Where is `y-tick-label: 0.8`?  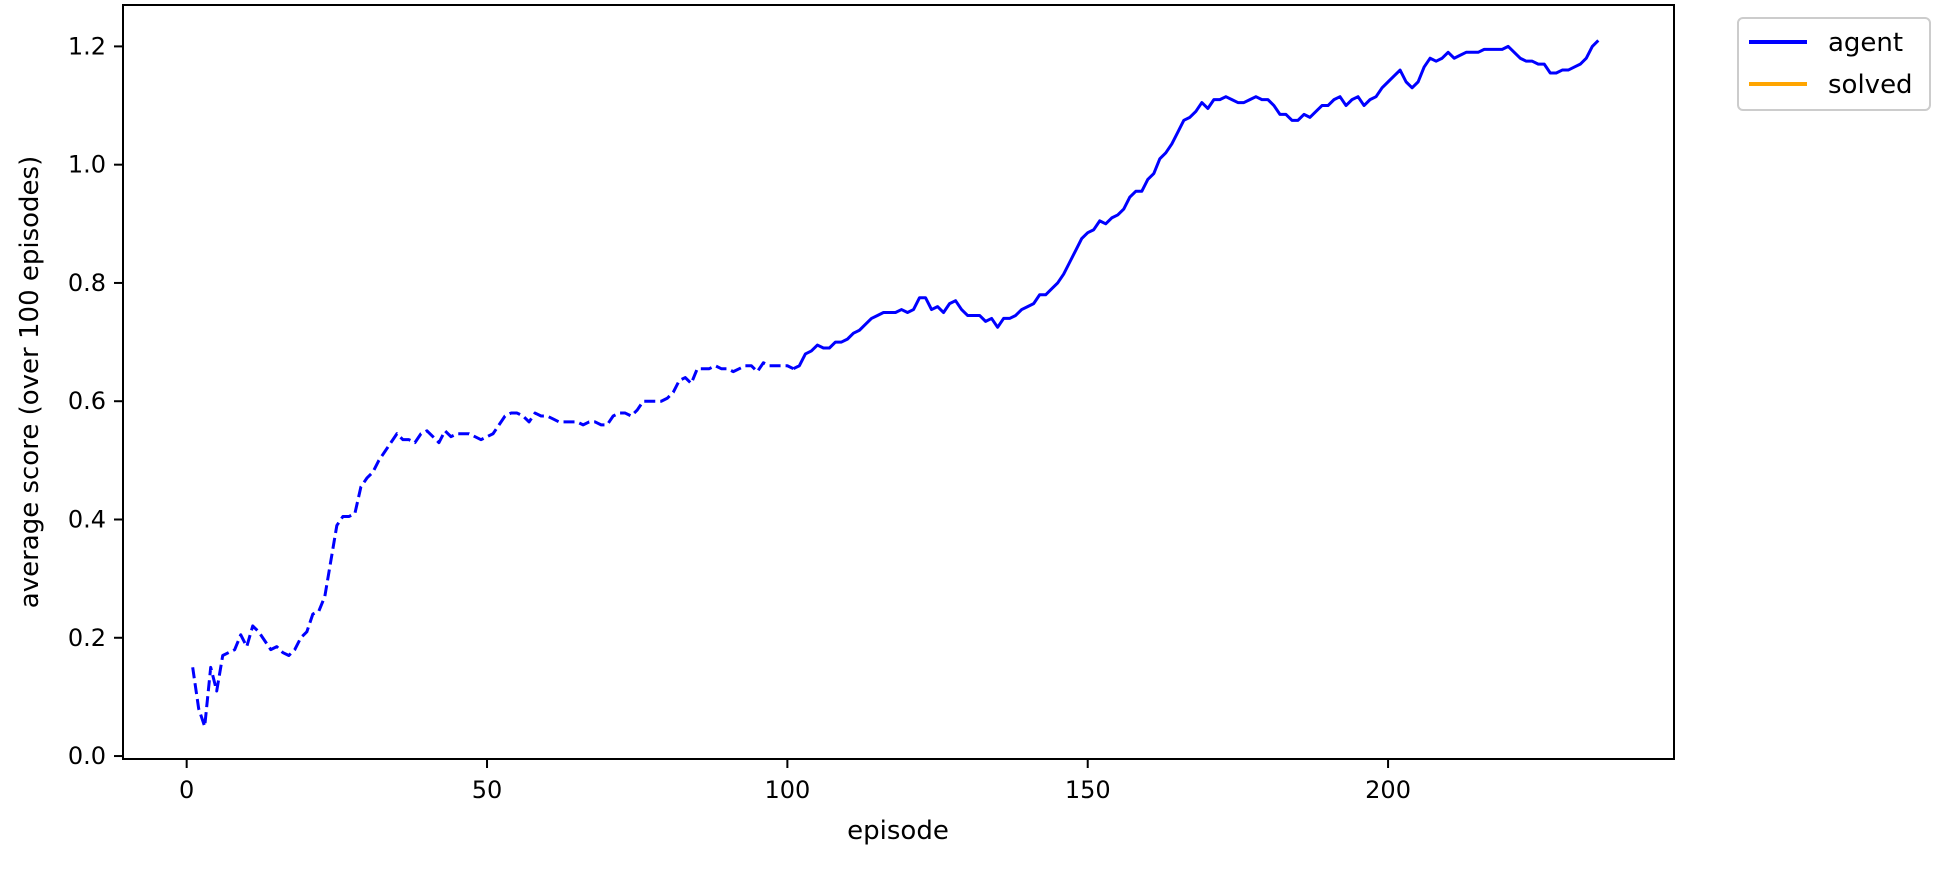 y-tick-label: 0.8 is located at coordinates (87, 283).